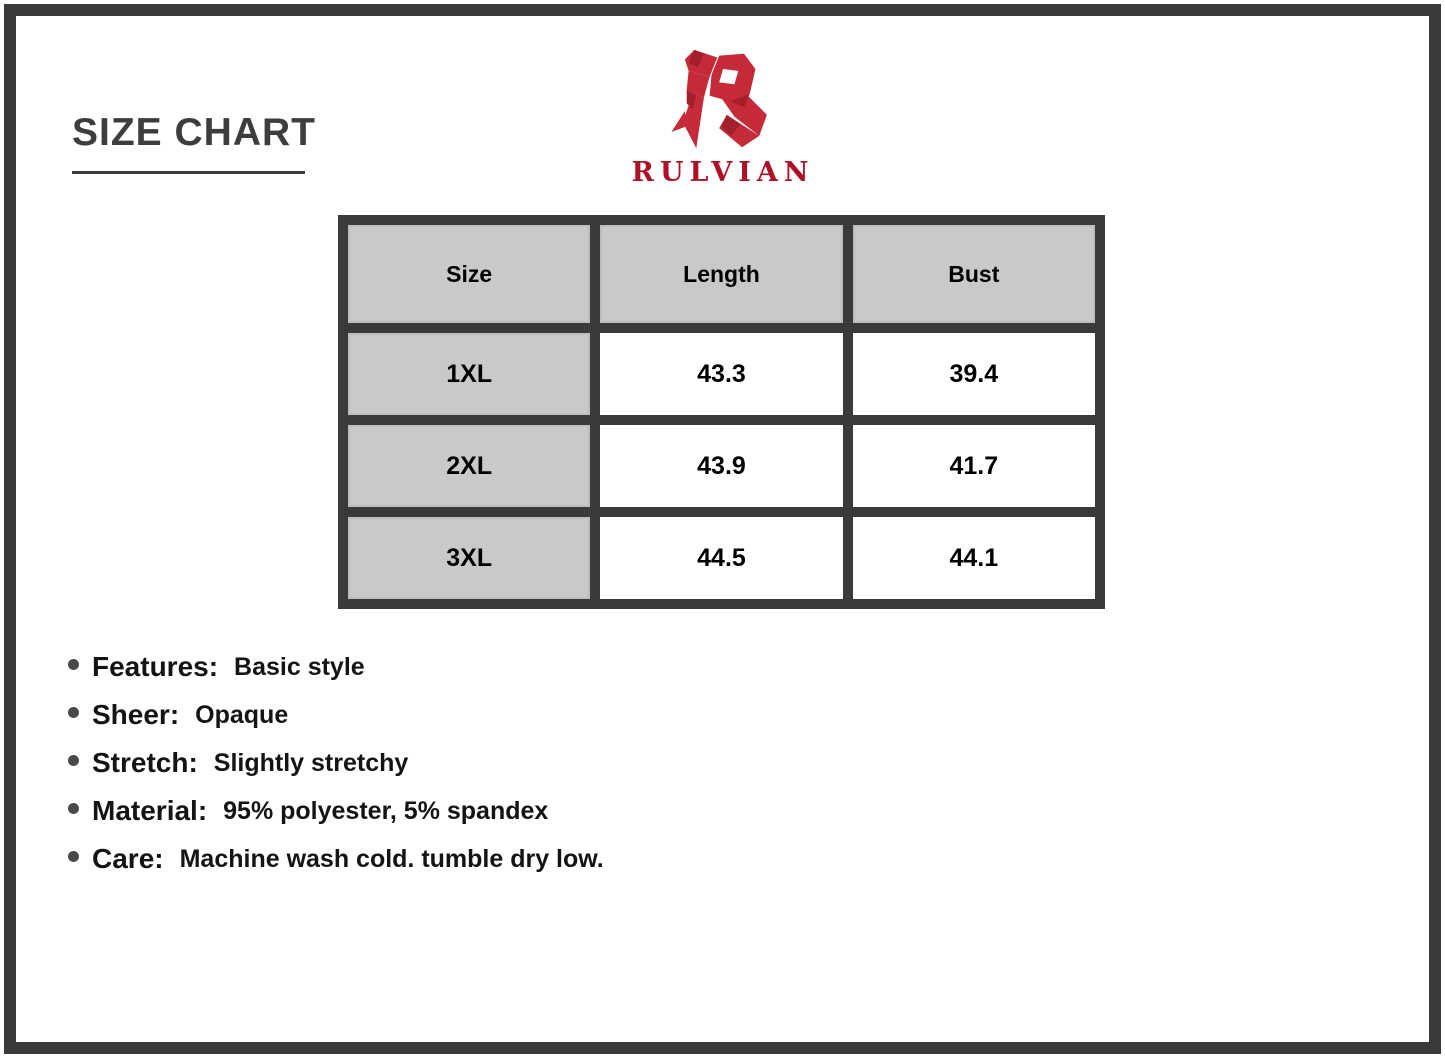 This screenshot has width=1445, height=1060. I want to click on cell-length: 43.9, so click(721, 466).